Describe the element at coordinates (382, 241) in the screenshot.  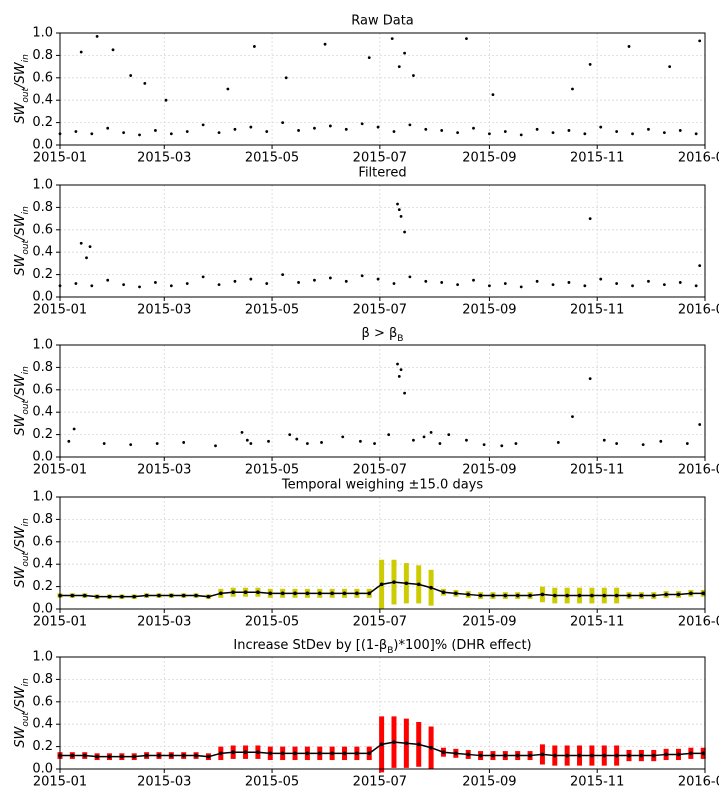
I see `plot-frame` at that location.